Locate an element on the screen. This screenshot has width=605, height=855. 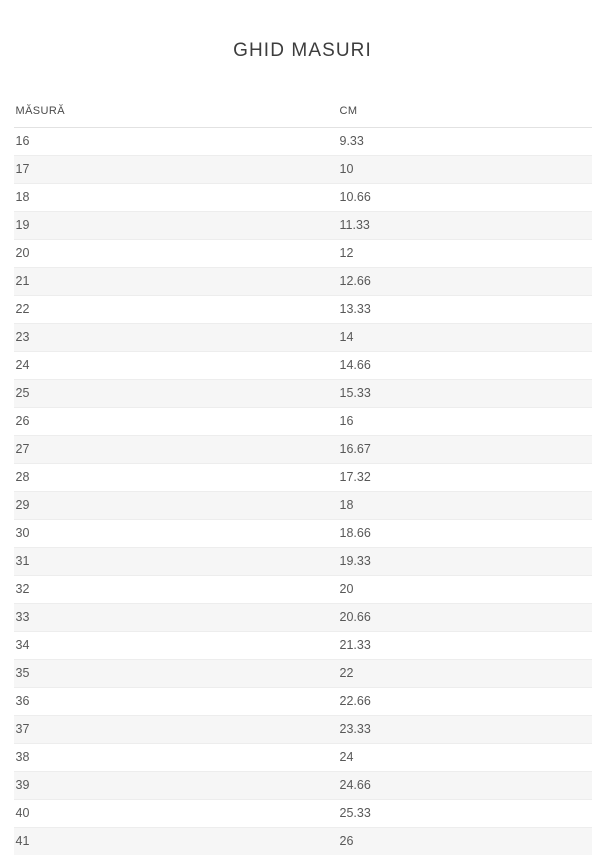
table-header-row: MĂSURĂ CM is located at coordinates (302, 117).